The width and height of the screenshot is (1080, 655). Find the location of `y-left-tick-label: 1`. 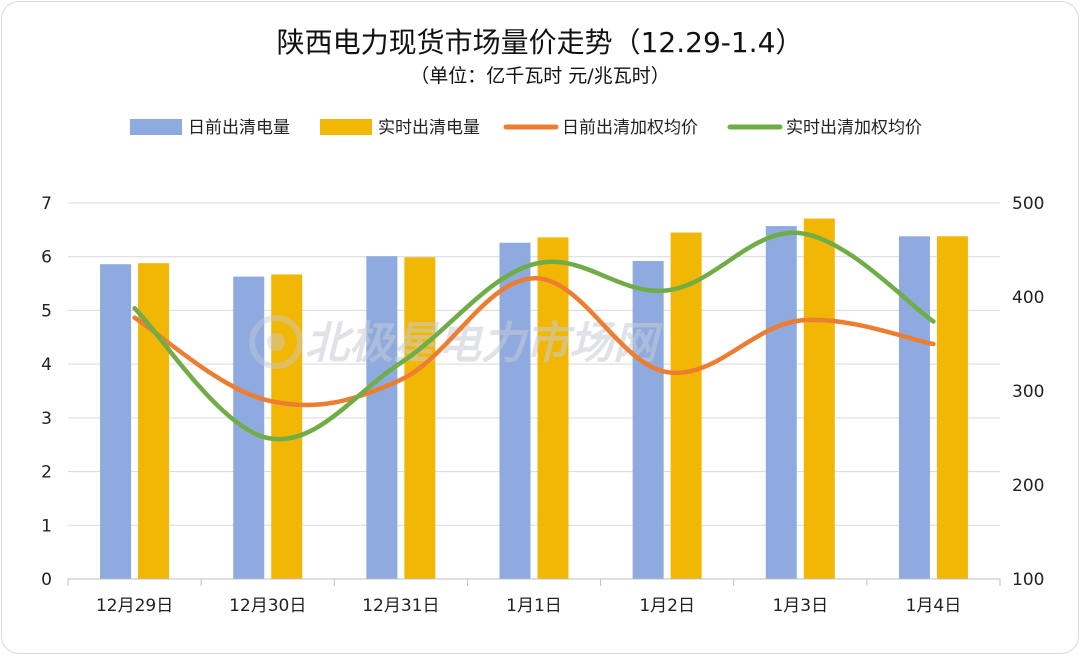

y-left-tick-label: 1 is located at coordinates (46, 526).